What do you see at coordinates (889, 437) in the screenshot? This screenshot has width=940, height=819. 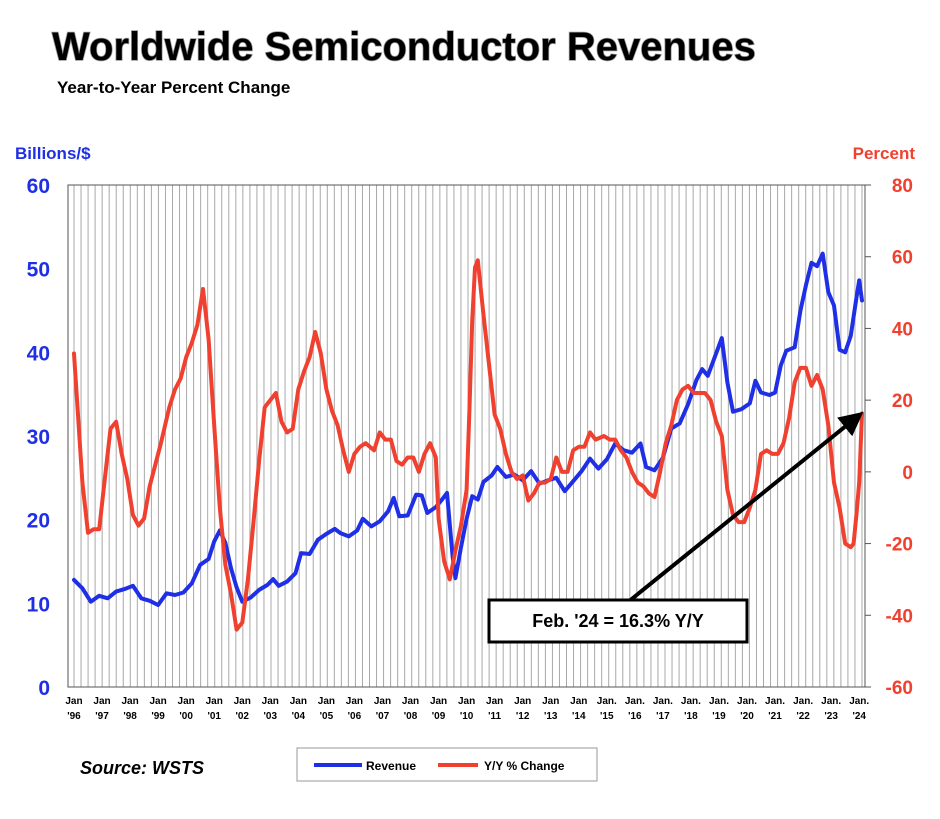 I see `y-right-ticks: 80 60 40 20 0 -20 -40 -60` at bounding box center [889, 437].